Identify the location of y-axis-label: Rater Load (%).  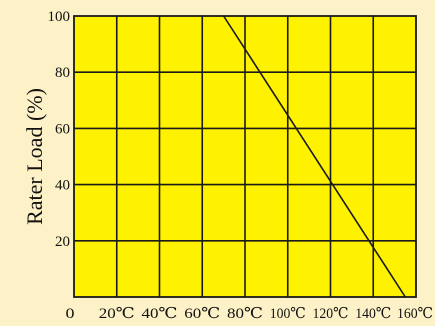
(34, 156).